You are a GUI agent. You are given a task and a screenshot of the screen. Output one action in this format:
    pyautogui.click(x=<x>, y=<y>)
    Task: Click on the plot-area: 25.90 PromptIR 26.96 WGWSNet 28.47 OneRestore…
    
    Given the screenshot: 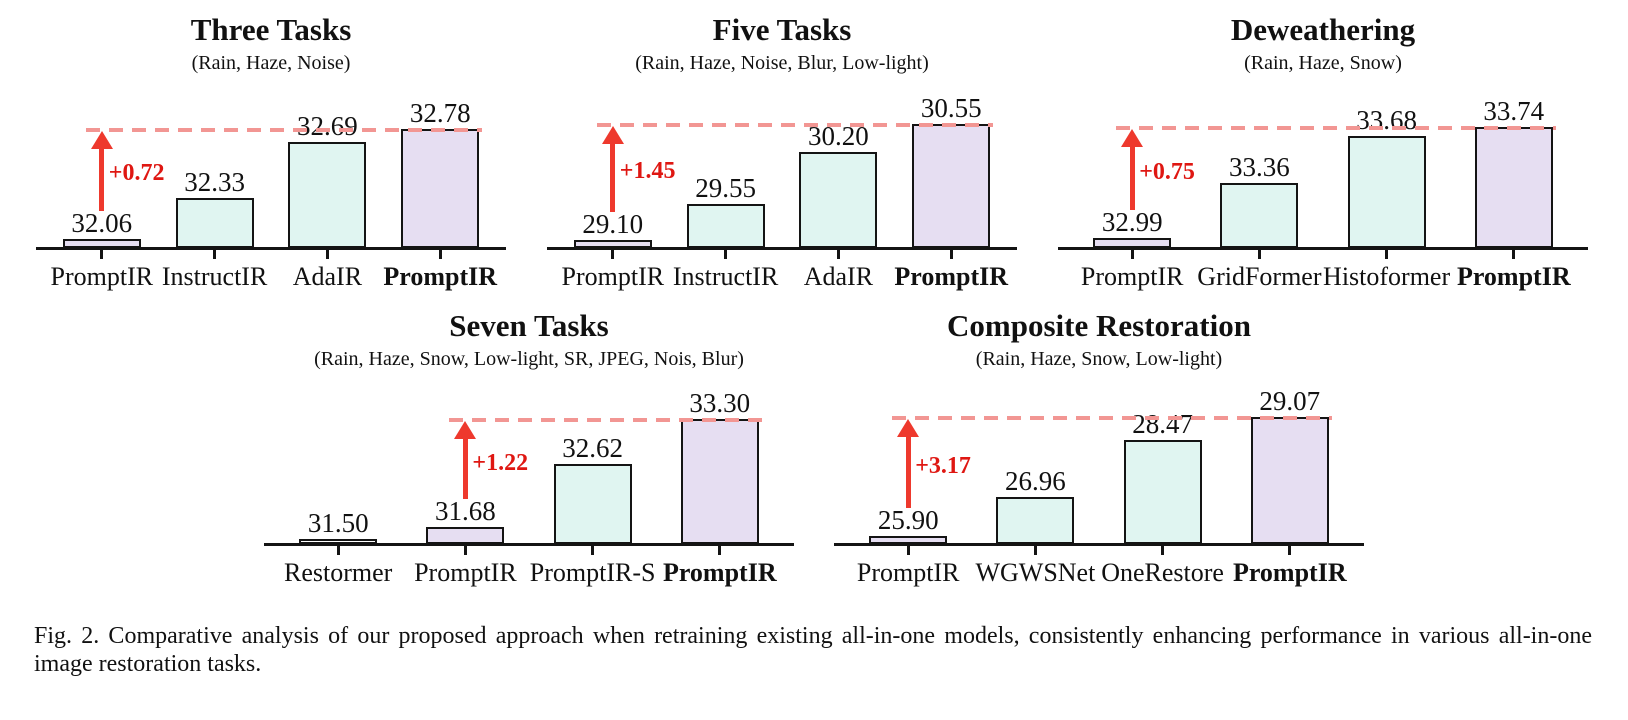 What is the action you would take?
    pyautogui.click(x=1099, y=480)
    